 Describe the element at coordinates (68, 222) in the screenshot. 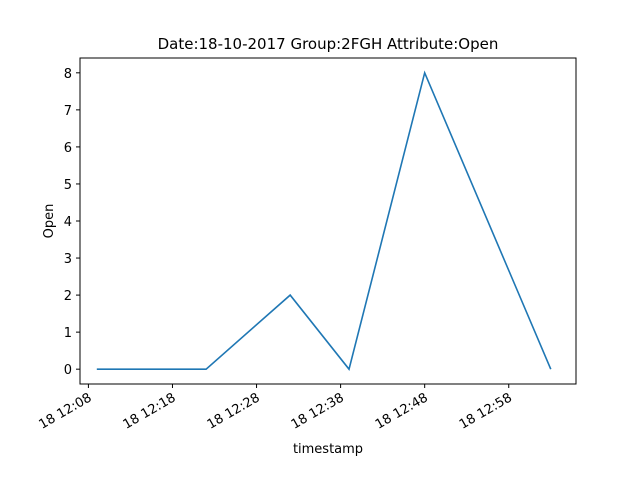

I see `y-tick-label: 4` at that location.